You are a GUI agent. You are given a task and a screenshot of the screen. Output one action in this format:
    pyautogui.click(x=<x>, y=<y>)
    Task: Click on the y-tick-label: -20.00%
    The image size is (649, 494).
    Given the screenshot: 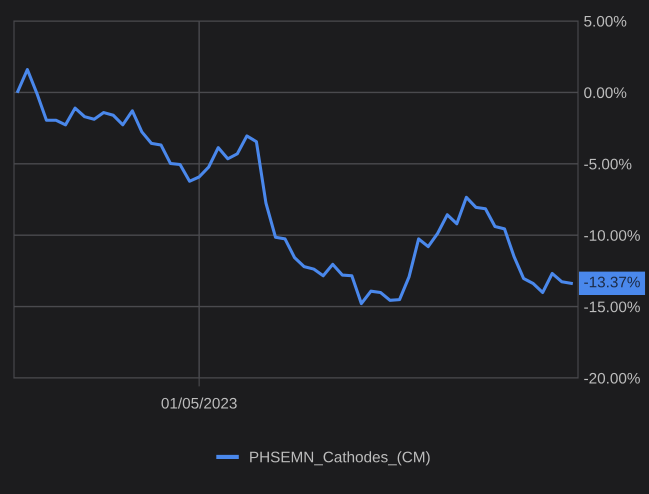 What is the action you would take?
    pyautogui.click(x=612, y=378)
    